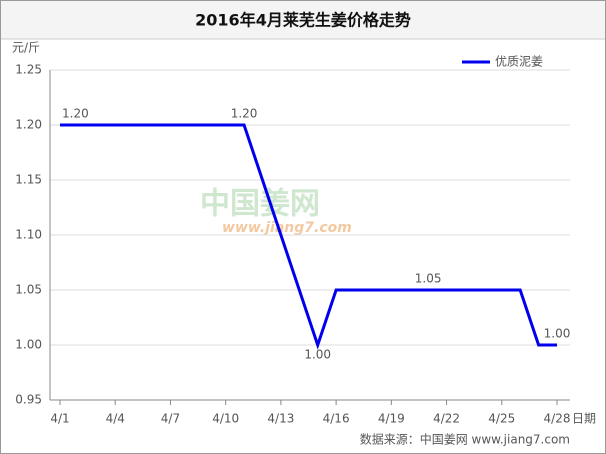 Image resolution: width=606 pixels, height=454 pixels. Describe the element at coordinates (170, 419) in the screenshot. I see `x-tick-label: 4/7` at that location.